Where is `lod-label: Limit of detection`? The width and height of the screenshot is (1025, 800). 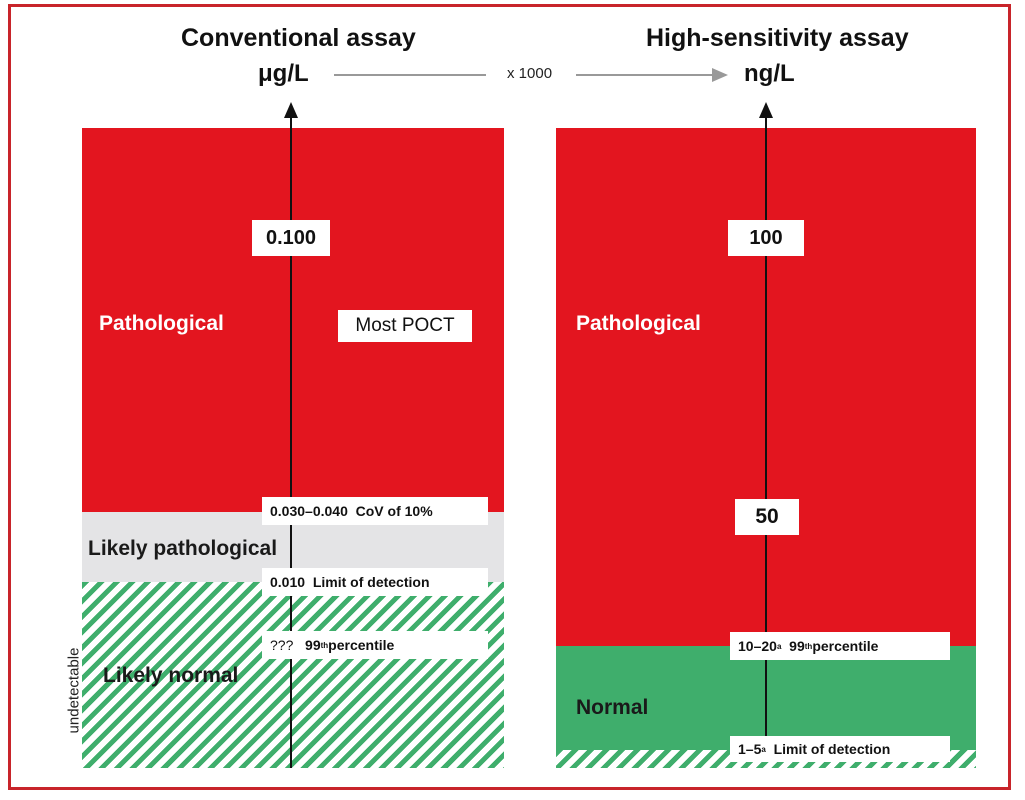
lod-label: Limit of detection is located at coordinates (371, 582).